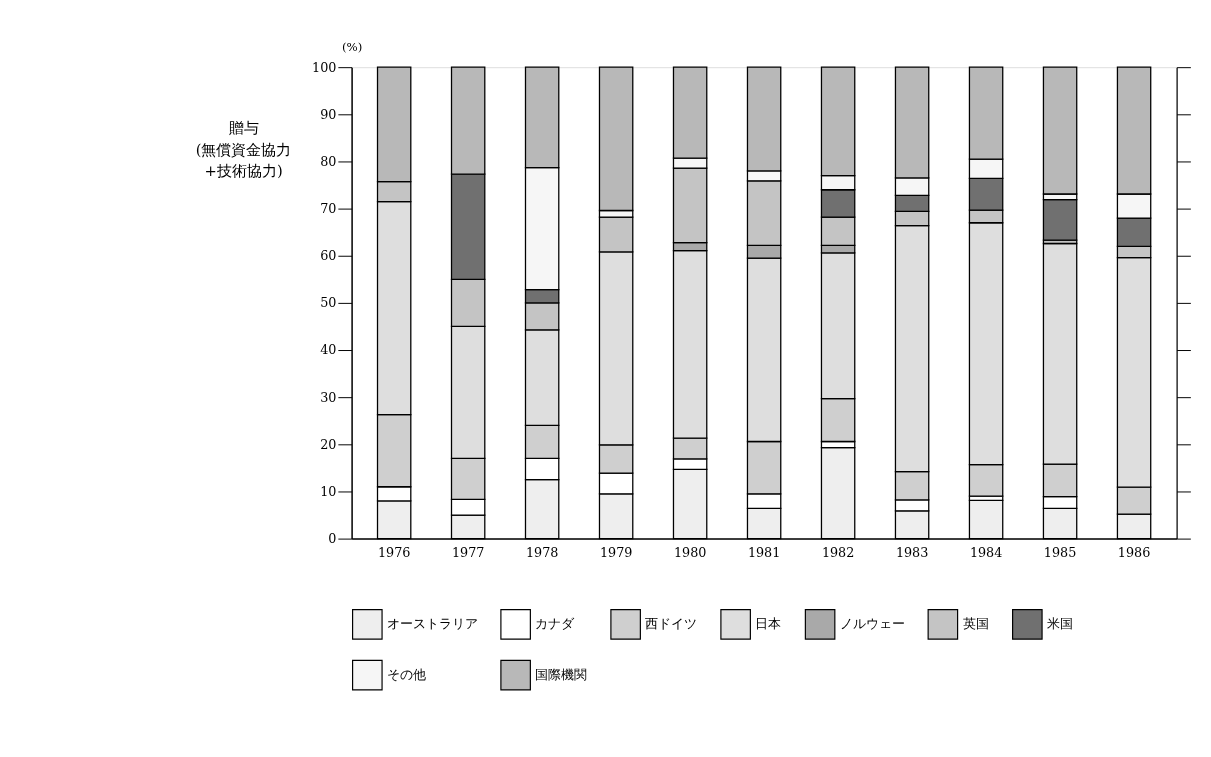  What do you see at coordinates (328, 161) in the screenshot?
I see `y-tick-label: 80` at bounding box center [328, 161].